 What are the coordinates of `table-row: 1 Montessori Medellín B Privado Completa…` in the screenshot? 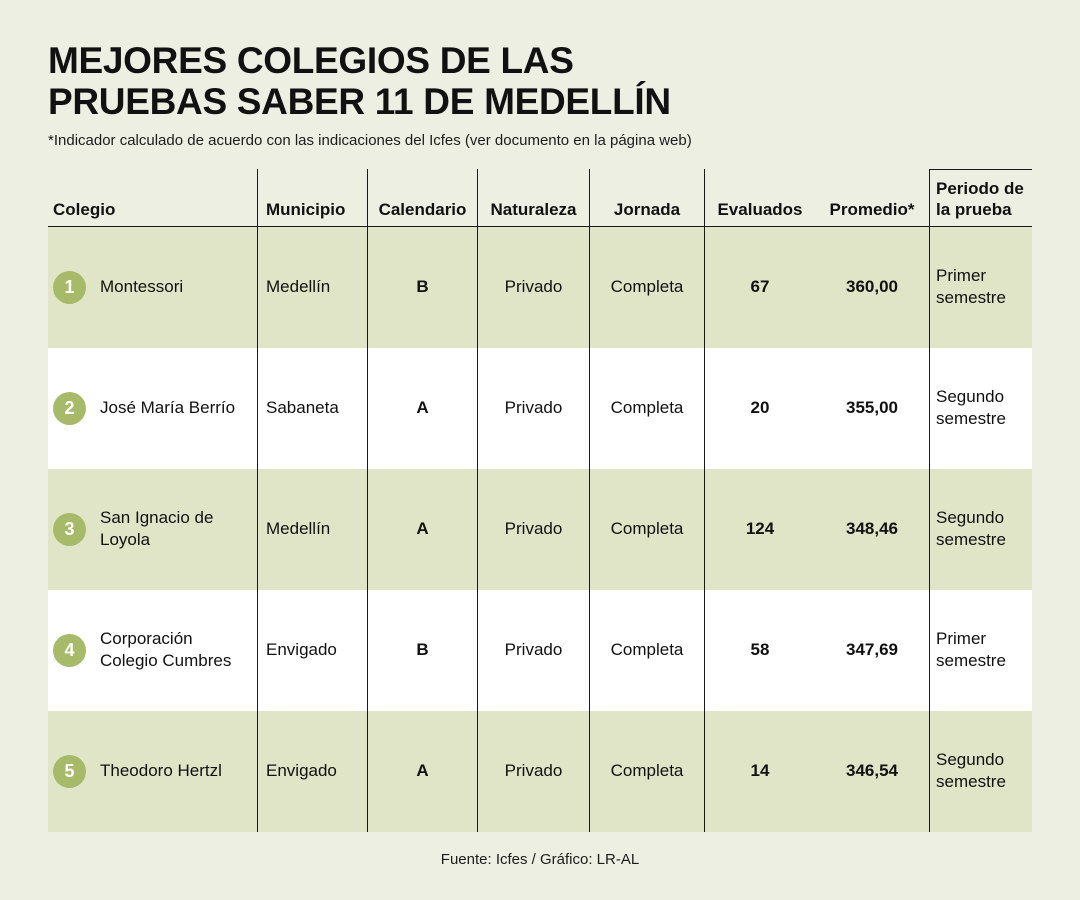 It's located at (540, 287).